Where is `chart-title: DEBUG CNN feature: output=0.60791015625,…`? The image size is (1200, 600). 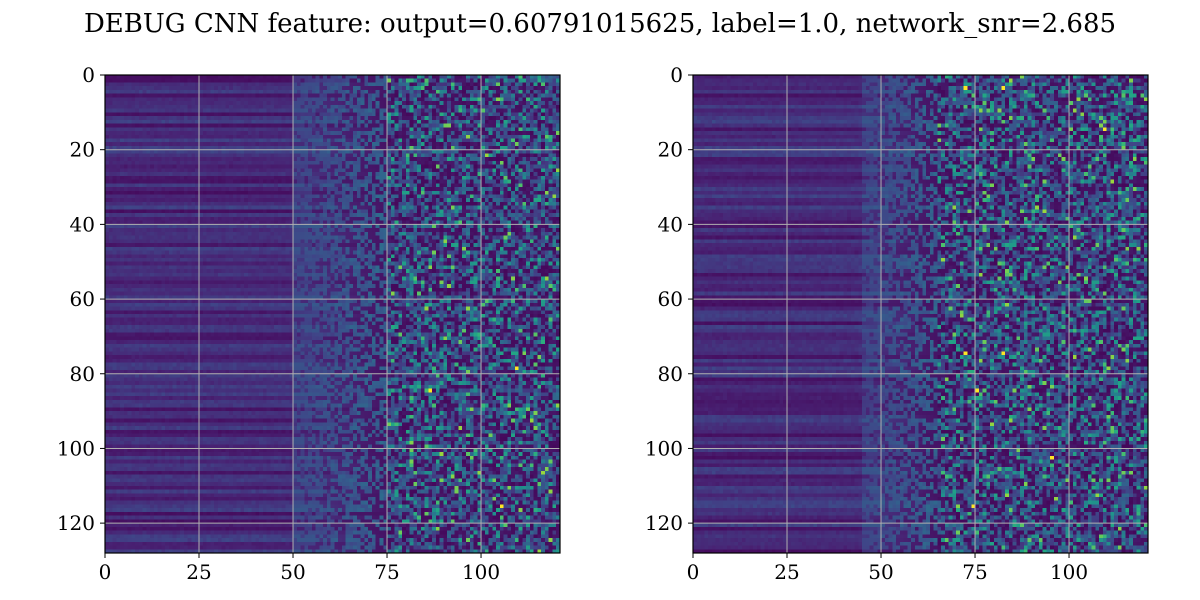 chart-title: DEBUG CNN feature: output=0.60791015625,… is located at coordinates (600, 24).